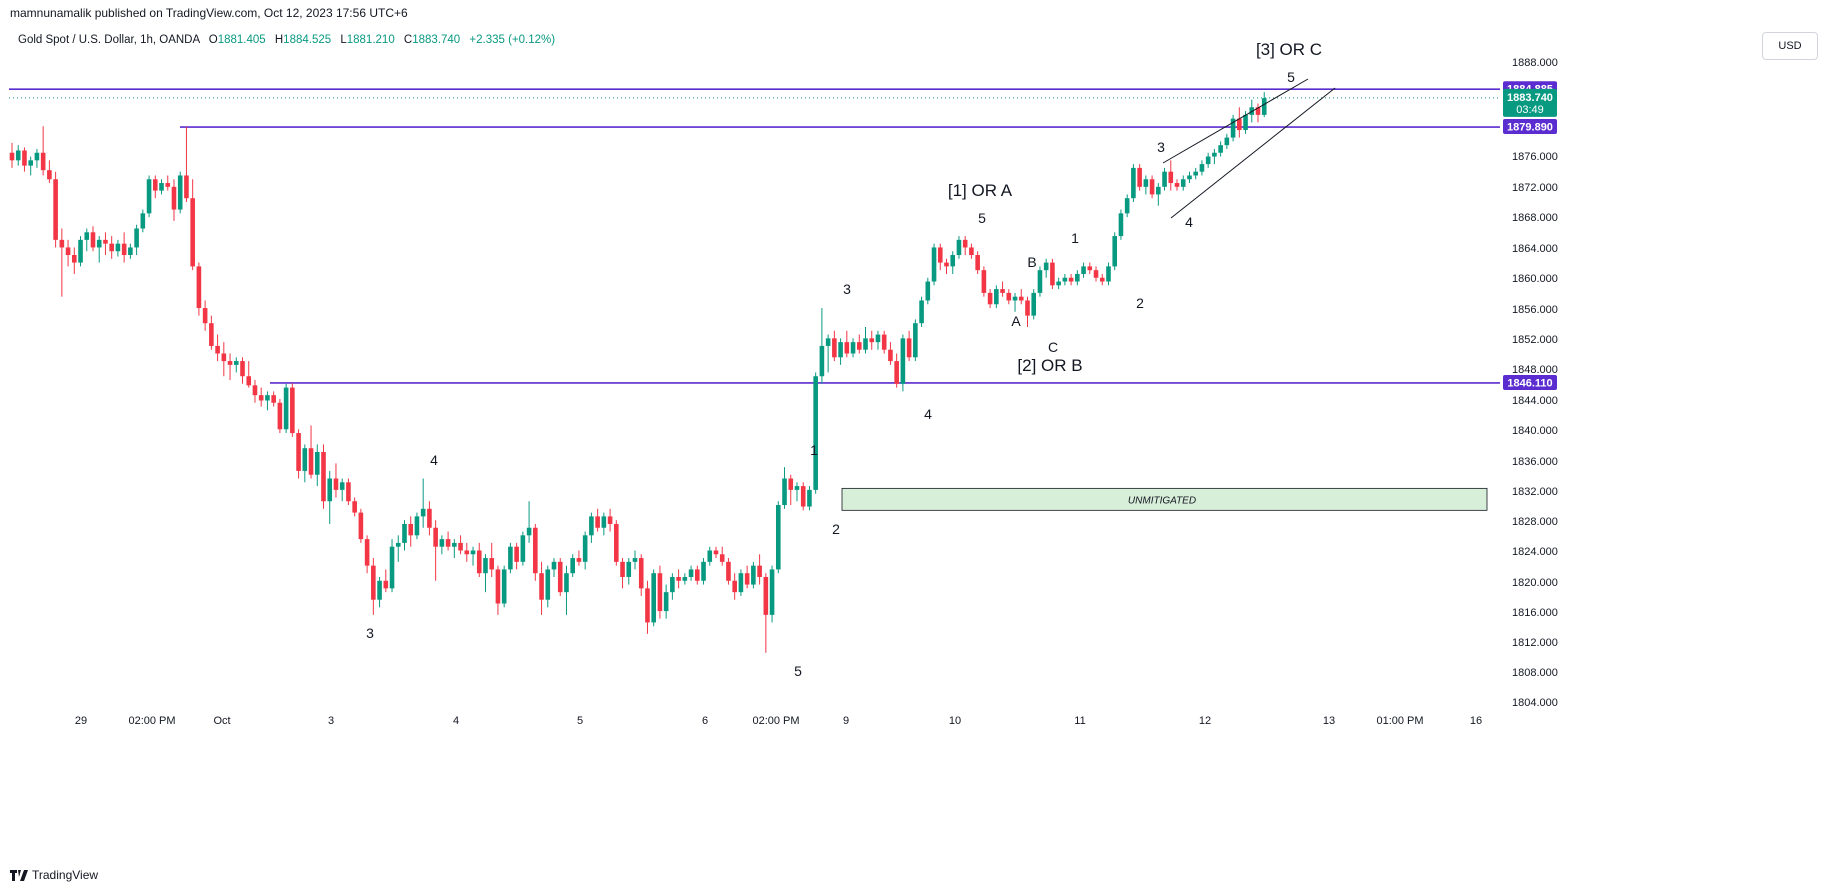 The image size is (1835, 893). What do you see at coordinates (1535, 462) in the screenshot?
I see `y-tick-label: 1836.000` at bounding box center [1535, 462].